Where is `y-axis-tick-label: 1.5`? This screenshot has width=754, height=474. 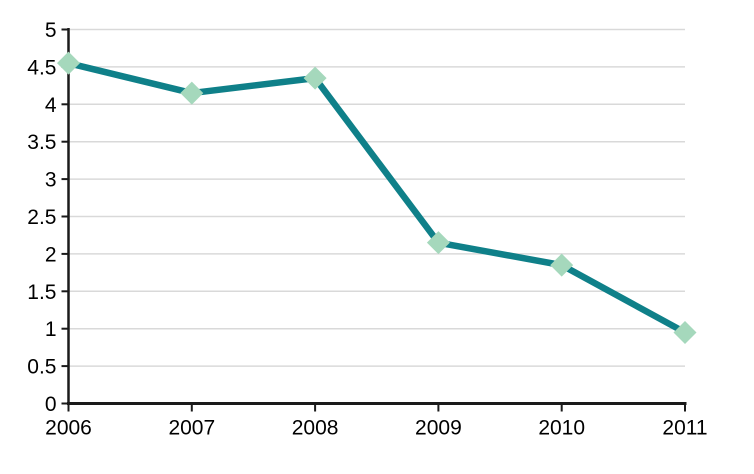 y-axis-tick-label: 1.5 is located at coordinates (41, 292).